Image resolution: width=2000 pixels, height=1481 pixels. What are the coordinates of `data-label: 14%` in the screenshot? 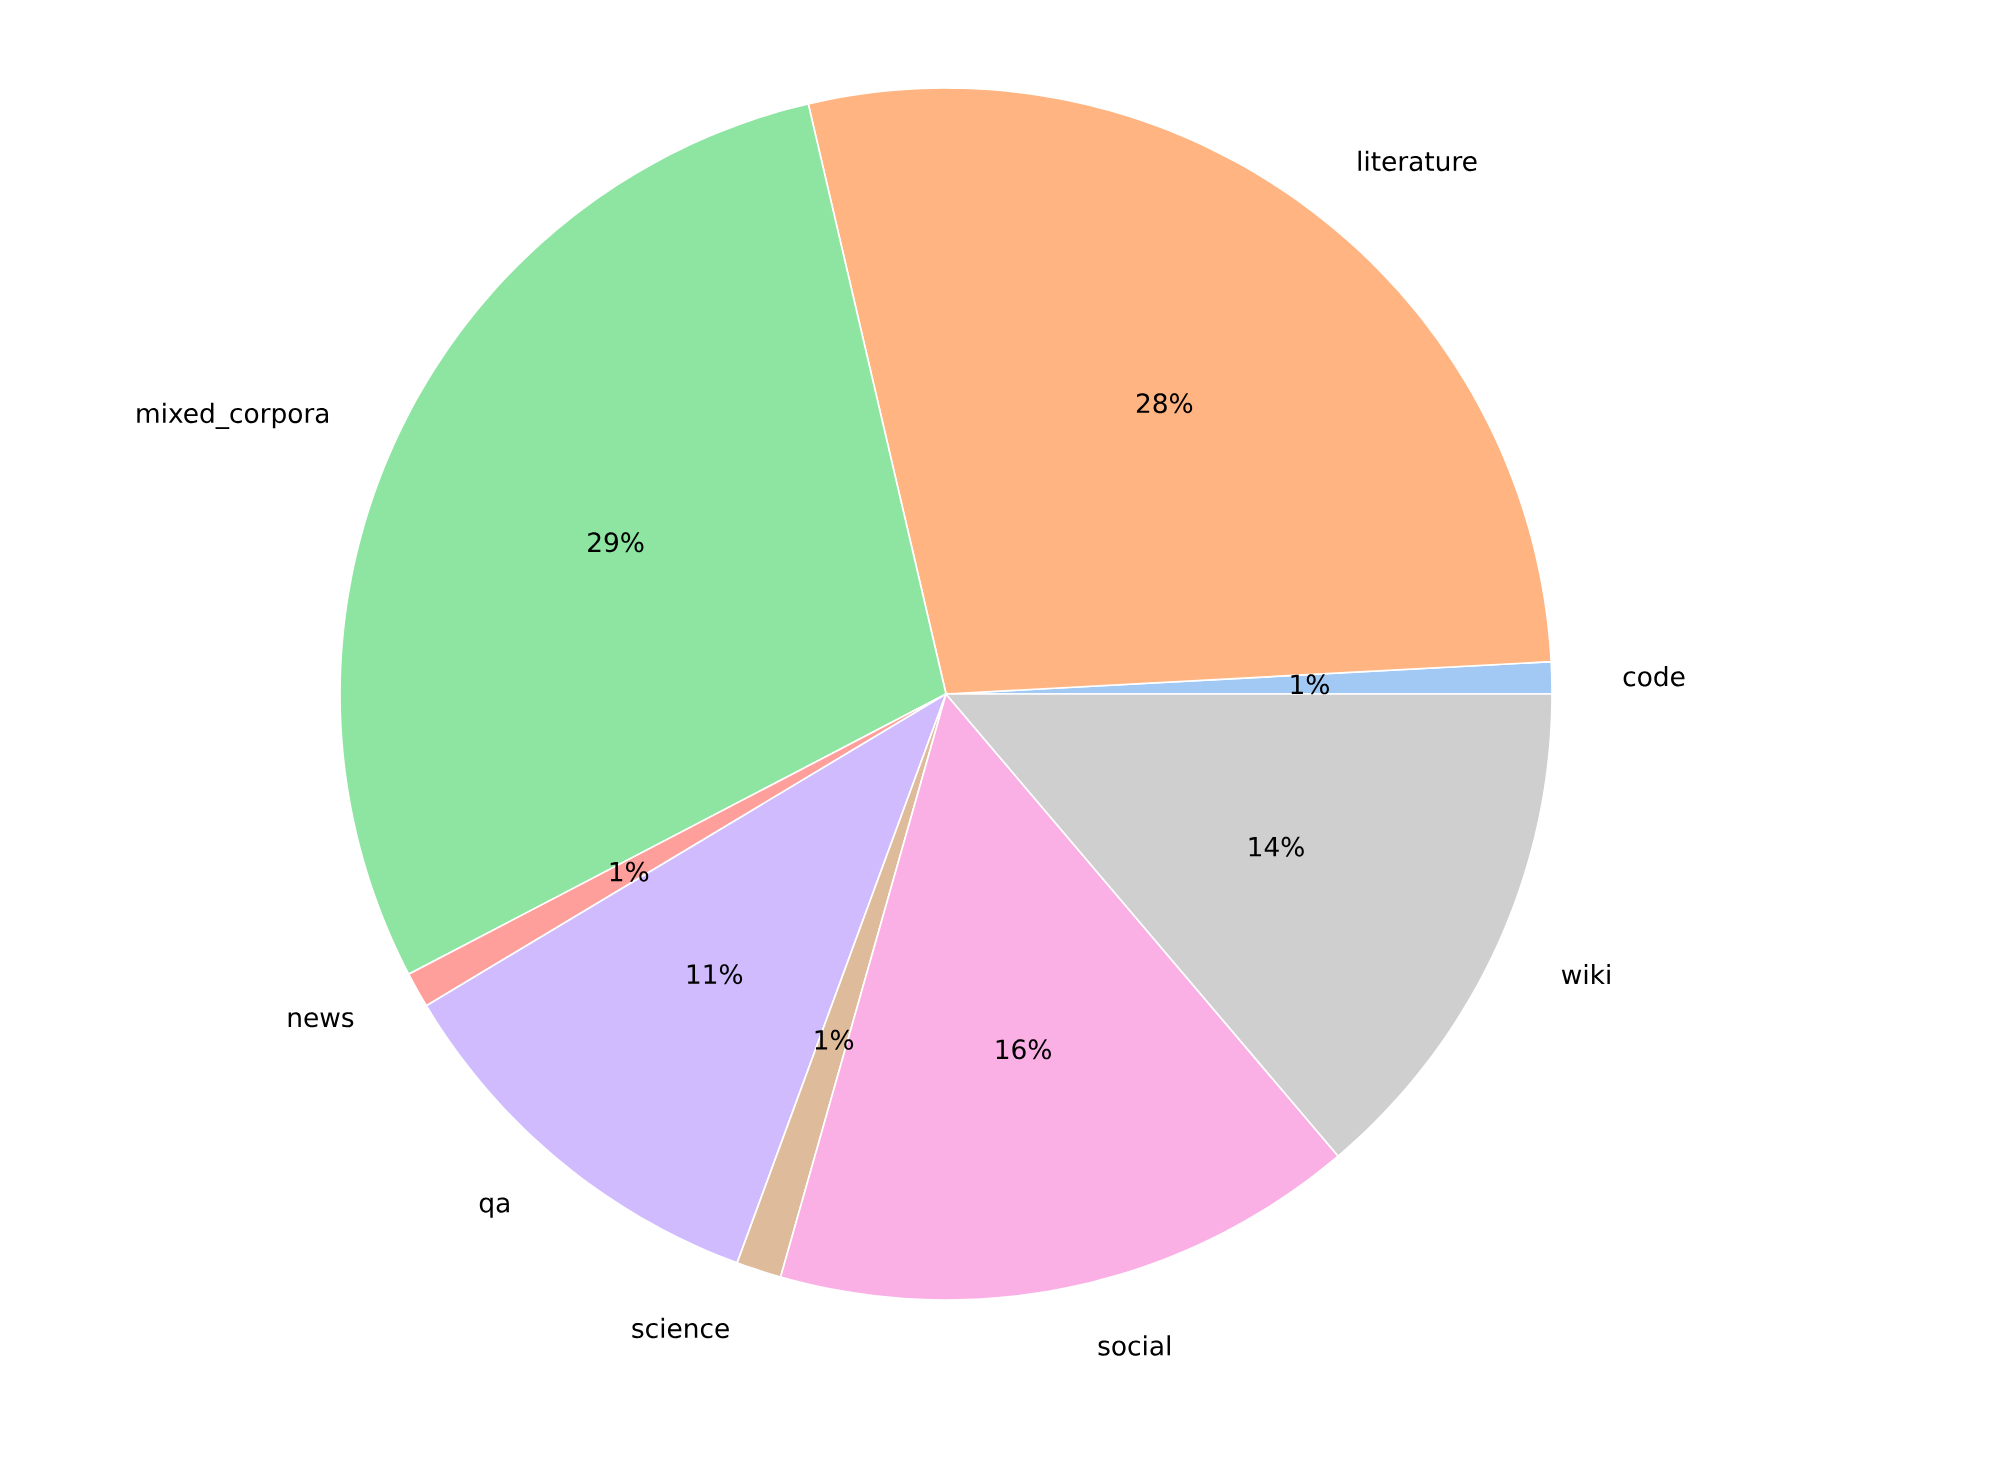 It's located at (1276, 846).